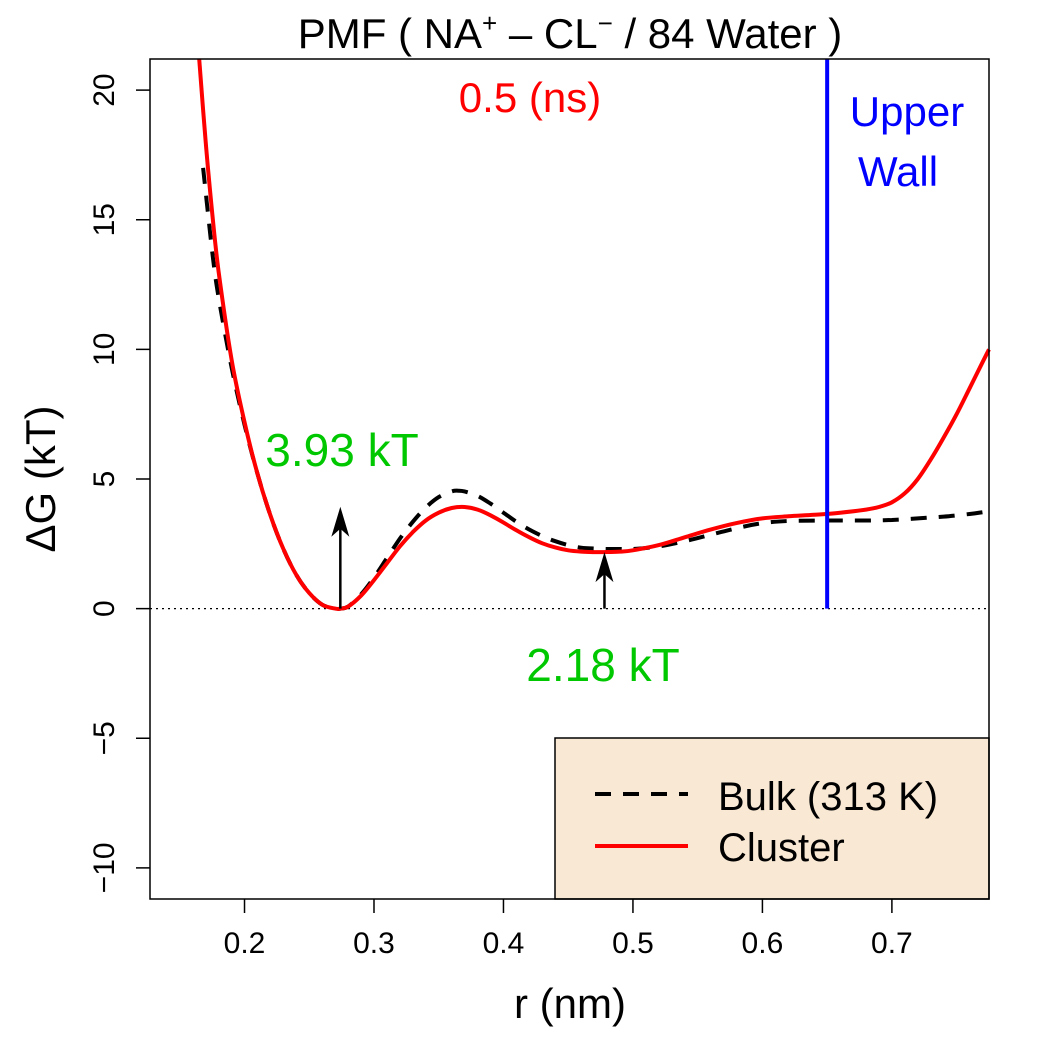 The image size is (1050, 1050). Describe the element at coordinates (530, 97) in the screenshot. I see `chart-subtitle: 0.5 (ns)` at that location.